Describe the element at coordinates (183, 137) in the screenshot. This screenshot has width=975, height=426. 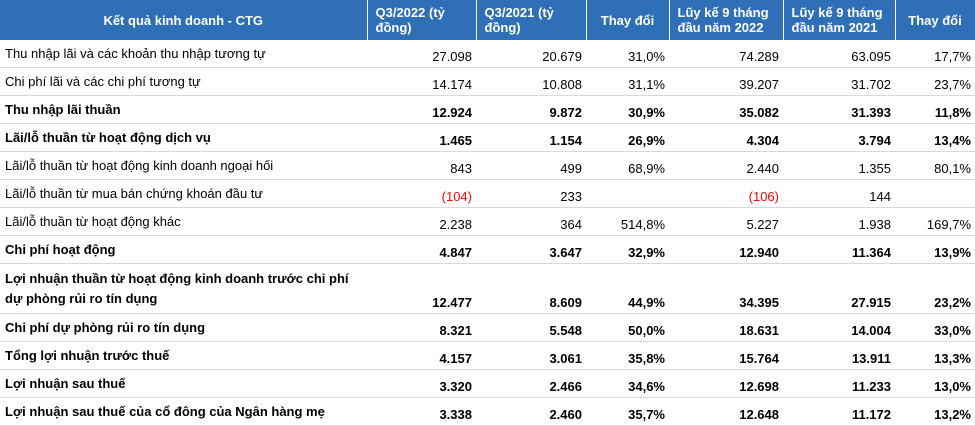
I see `row-label: Lãi/lỗ thuần từ hoạt động dịch vụ` at that location.